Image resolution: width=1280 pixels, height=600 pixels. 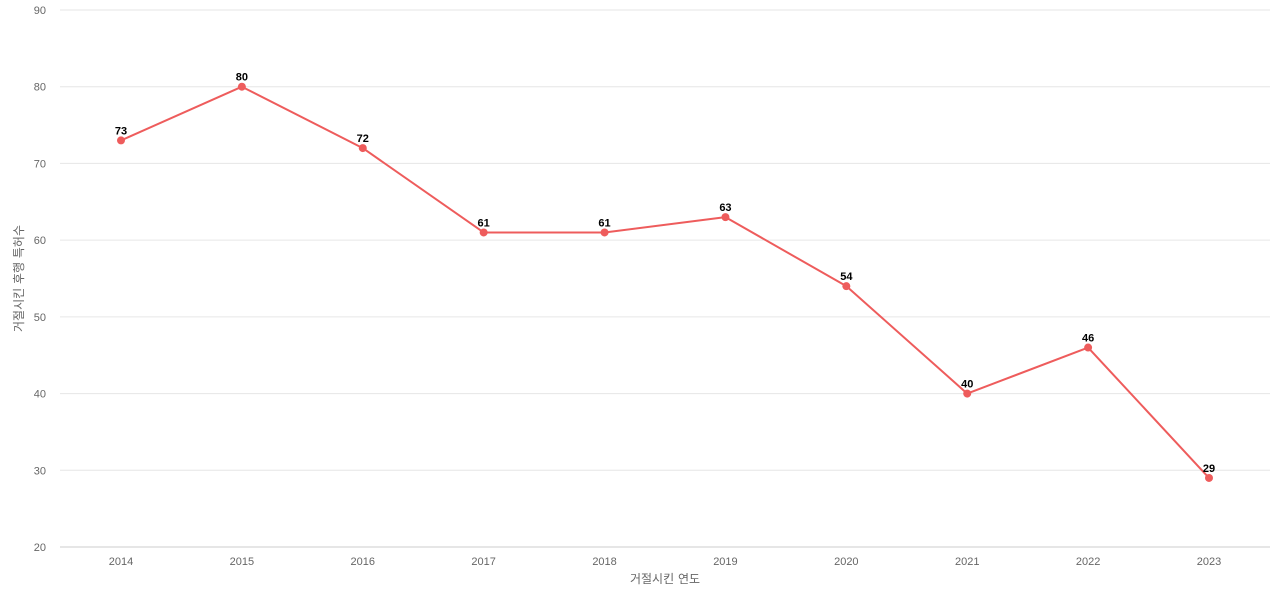 What do you see at coordinates (242, 562) in the screenshot?
I see `x-tick-label: 2015` at bounding box center [242, 562].